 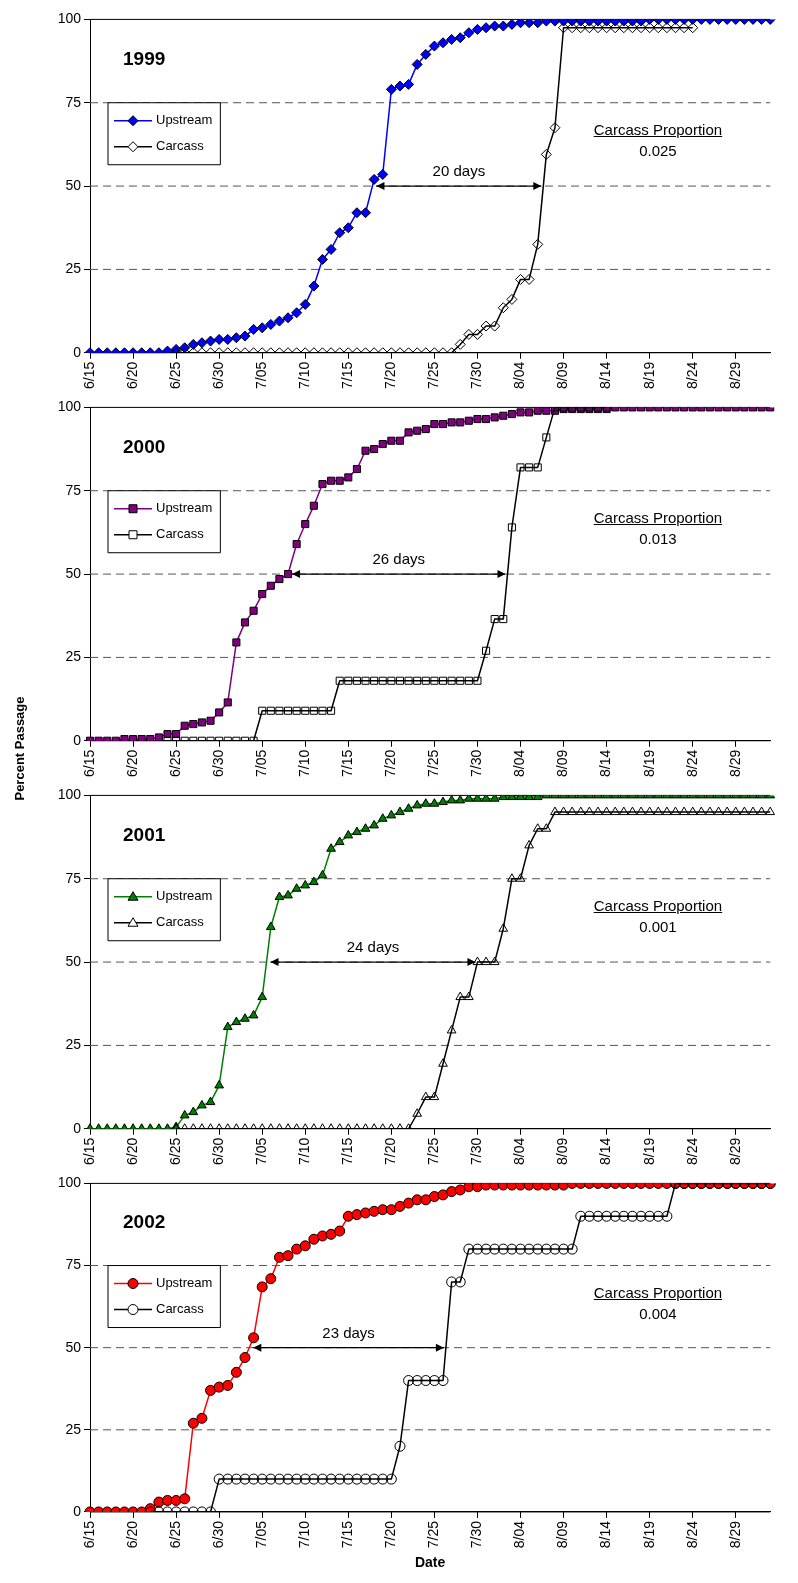 What do you see at coordinates (144, 834) in the screenshot?
I see `text: 2001` at bounding box center [144, 834].